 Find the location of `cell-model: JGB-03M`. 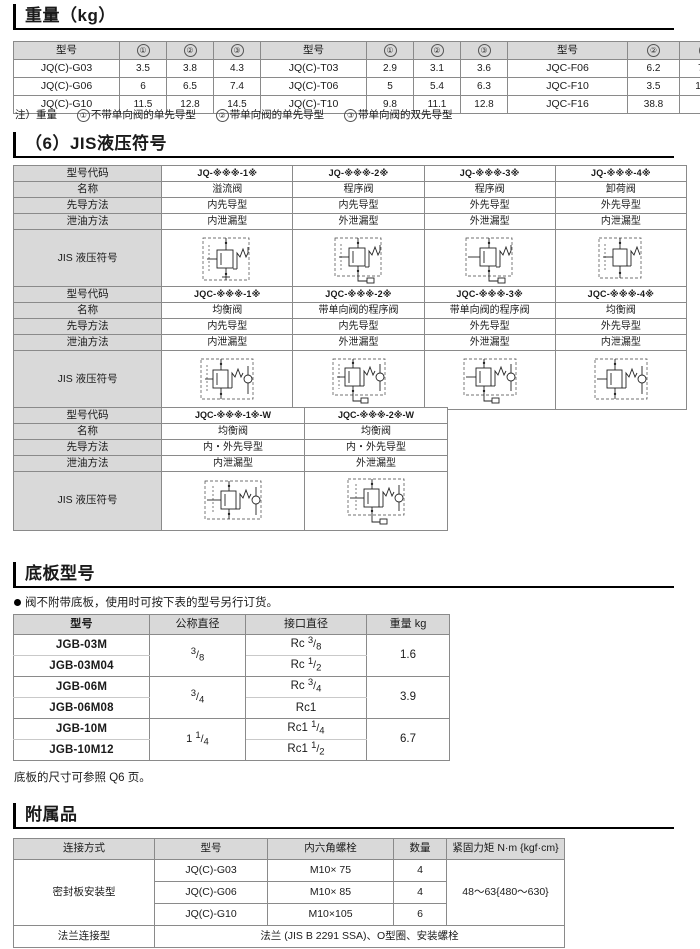

cell-model: JGB-03M is located at coordinates (81, 645).